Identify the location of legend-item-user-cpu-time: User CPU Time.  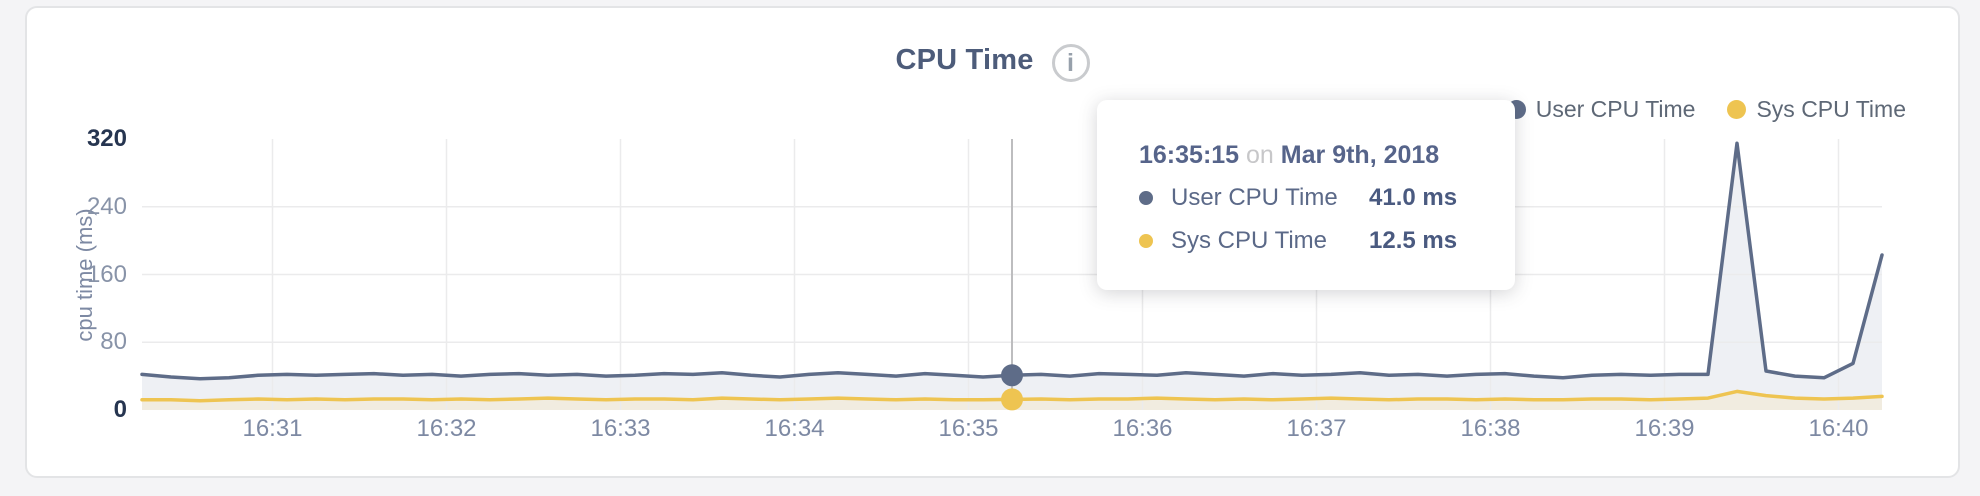
(1601, 109).